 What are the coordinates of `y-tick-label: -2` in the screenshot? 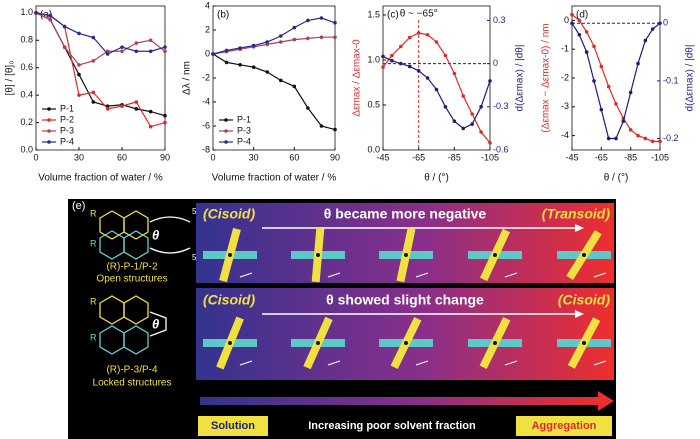 It's located at (565, 77).